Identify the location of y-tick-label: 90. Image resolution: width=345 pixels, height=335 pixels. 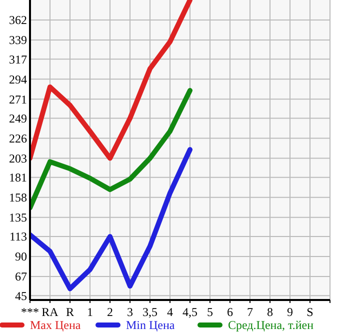
(21, 257).